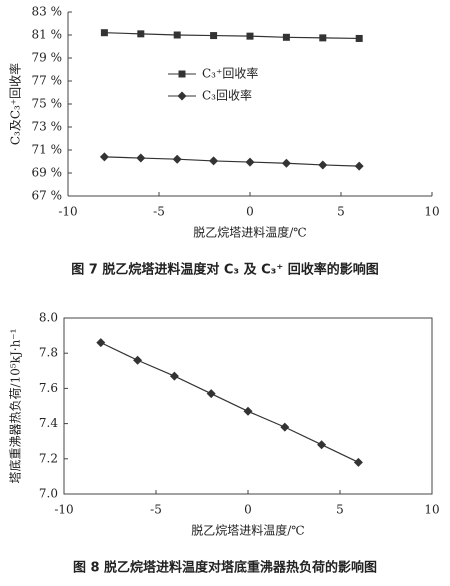 This screenshot has height=586, width=450. Describe the element at coordinates (48, 494) in the screenshot. I see `y-tick-label: 7.0` at that location.